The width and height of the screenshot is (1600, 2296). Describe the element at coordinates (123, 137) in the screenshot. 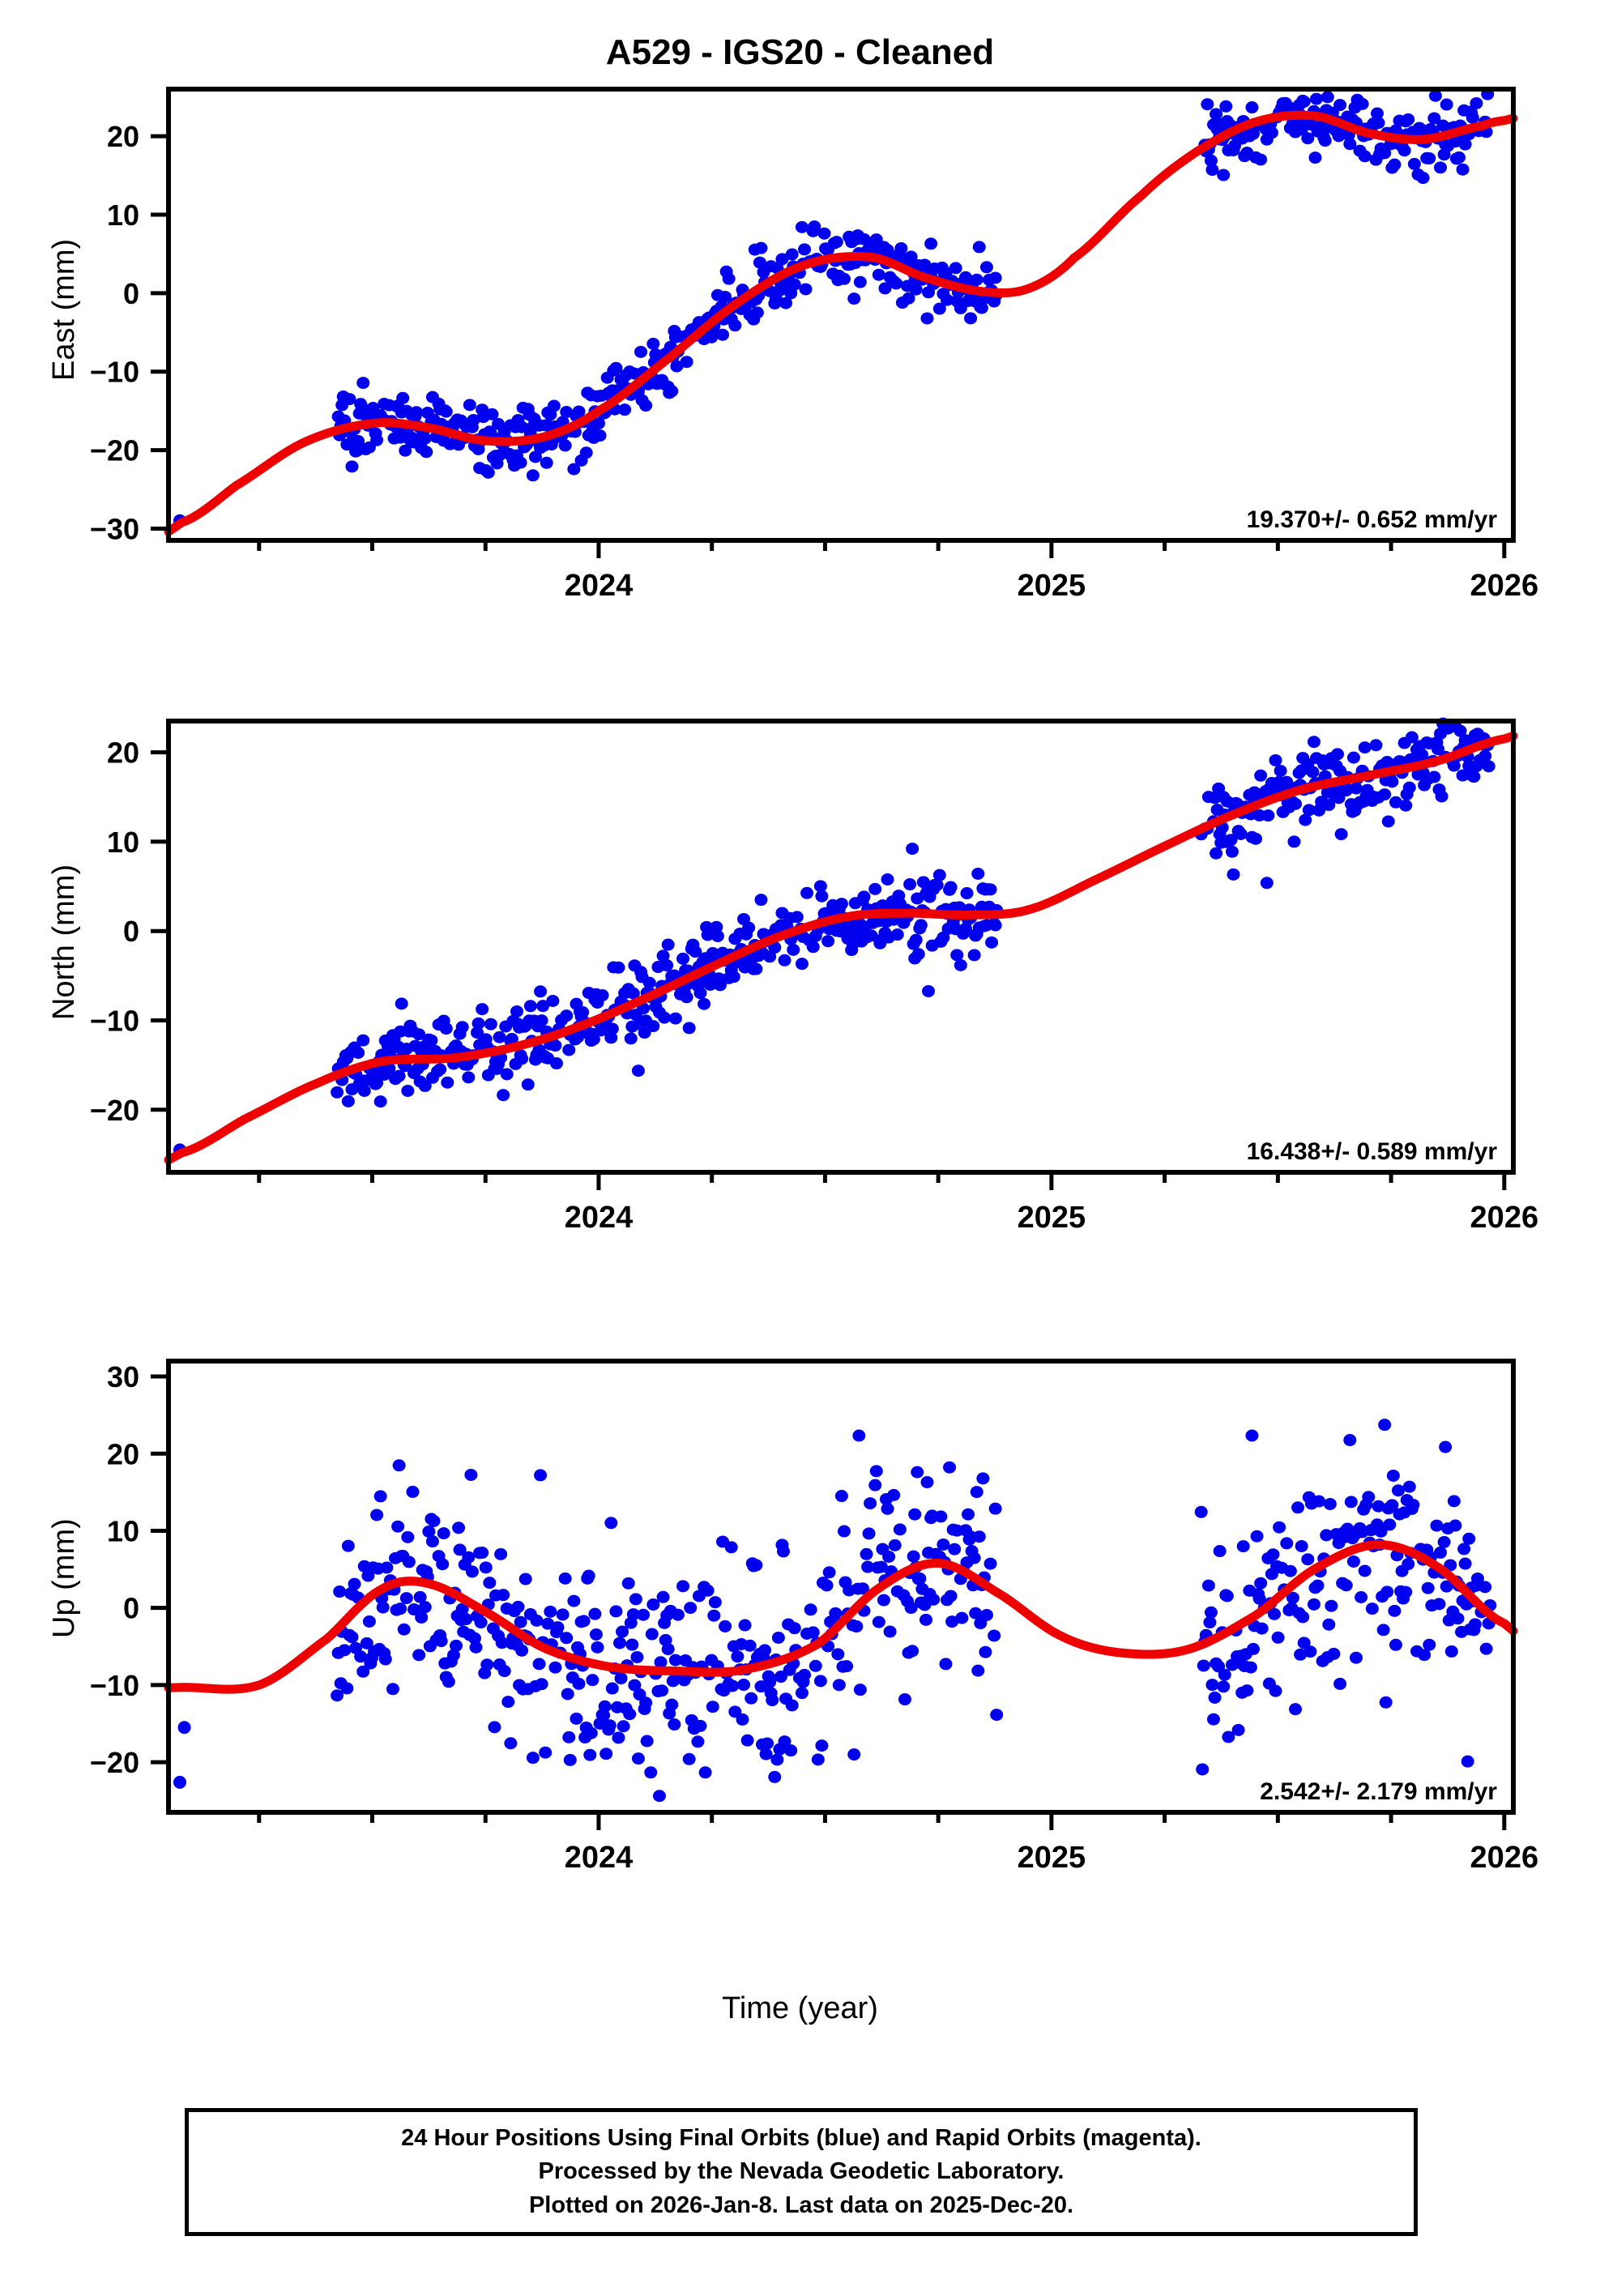

I see `y-tick-label: 20` at that location.